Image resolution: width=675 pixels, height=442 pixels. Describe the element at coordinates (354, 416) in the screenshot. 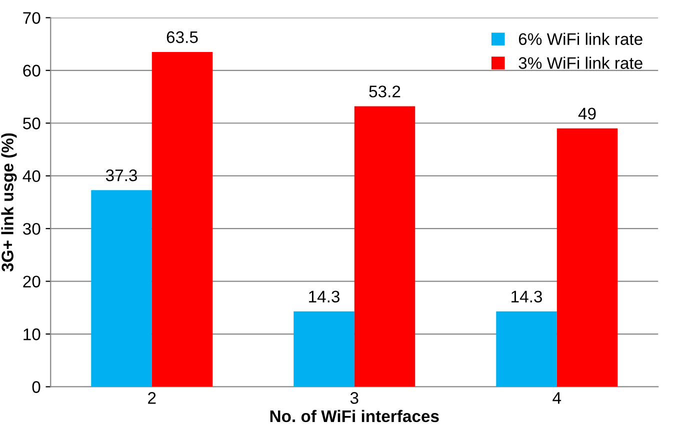

I see `x-axis-title: No. of WiFi interfaces` at that location.